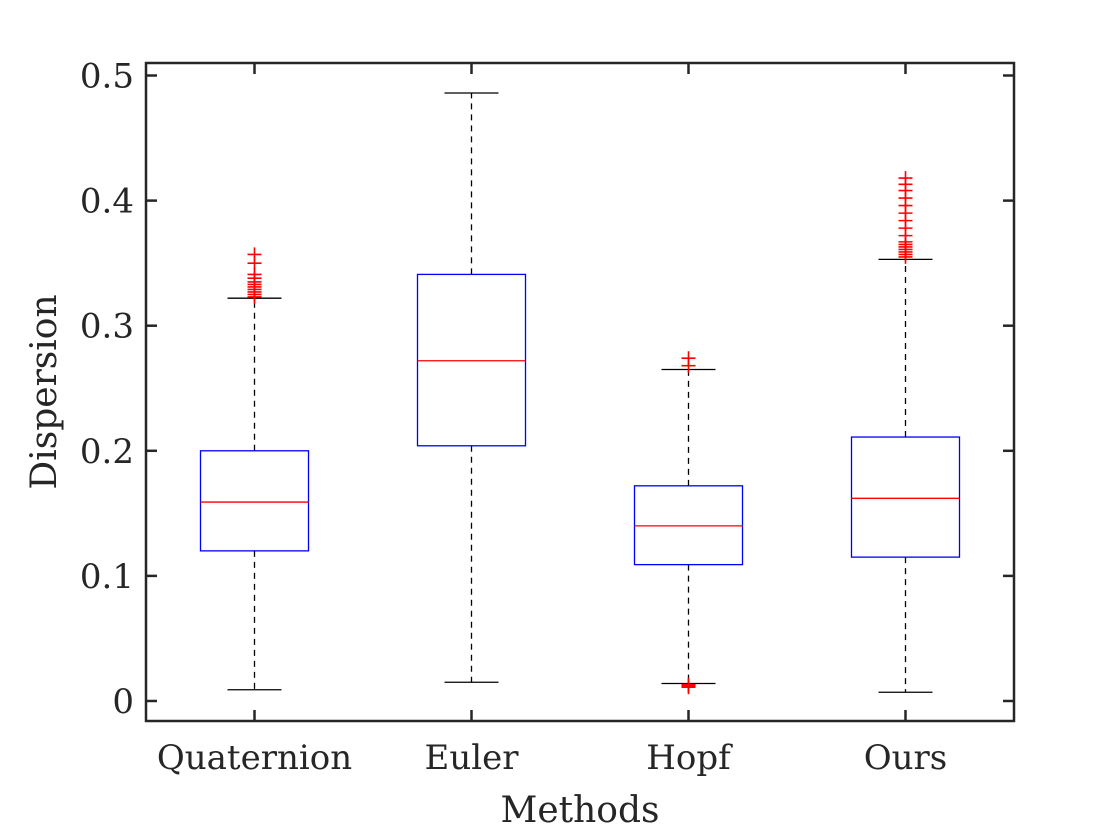 This screenshot has height=840, width=1120. Describe the element at coordinates (905, 432) in the screenshot. I see `box-group-ours` at that location.